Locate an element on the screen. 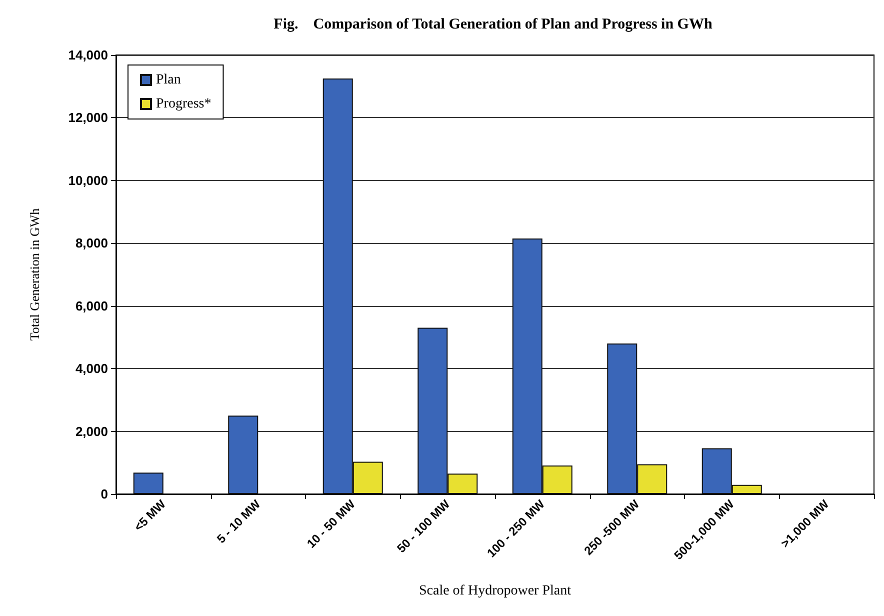  y-tick-label: 2,000 is located at coordinates (91, 431).